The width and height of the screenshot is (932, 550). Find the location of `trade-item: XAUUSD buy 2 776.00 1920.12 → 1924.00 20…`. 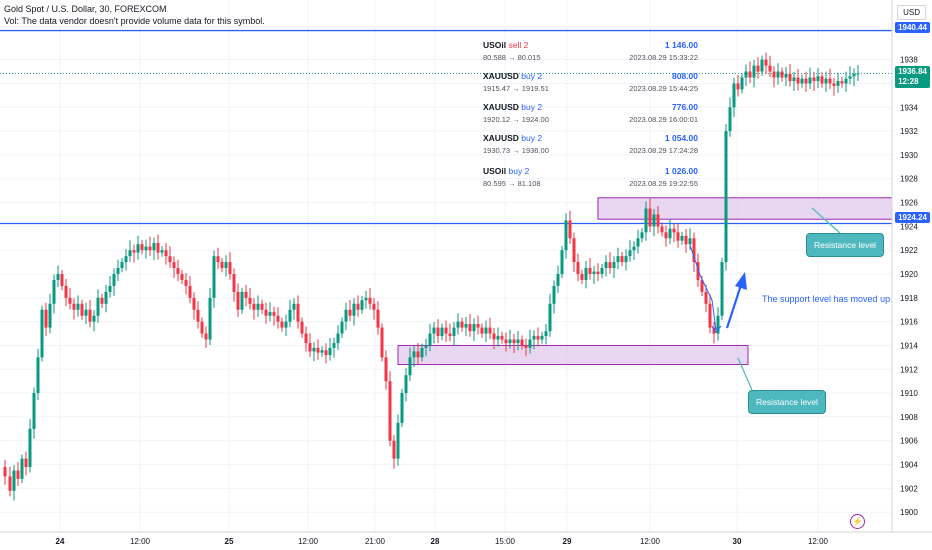

trade-item: XAUUSD buy 2 776.00 1920.12 → 1924.00 20… is located at coordinates (590, 116).